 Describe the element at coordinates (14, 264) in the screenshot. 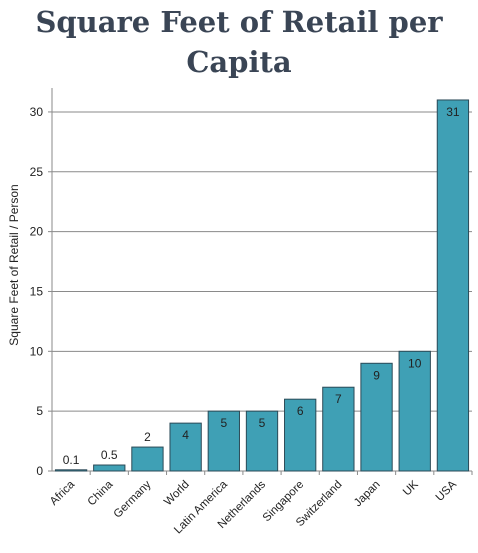

I see `y-axis-label: Square Feet of Retail / Person` at that location.